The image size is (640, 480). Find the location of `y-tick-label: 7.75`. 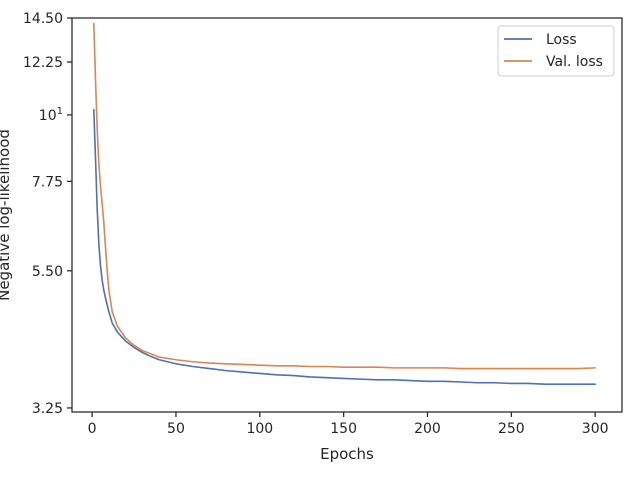

y-tick-label: 7.75 is located at coordinates (47, 182).